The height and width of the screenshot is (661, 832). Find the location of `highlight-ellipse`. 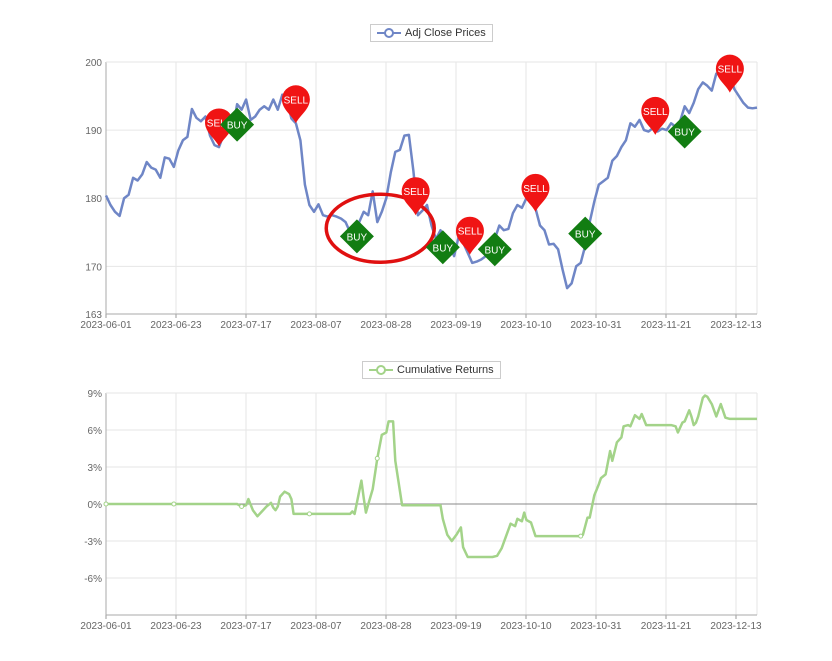

highlight-ellipse is located at coordinates (380, 228).